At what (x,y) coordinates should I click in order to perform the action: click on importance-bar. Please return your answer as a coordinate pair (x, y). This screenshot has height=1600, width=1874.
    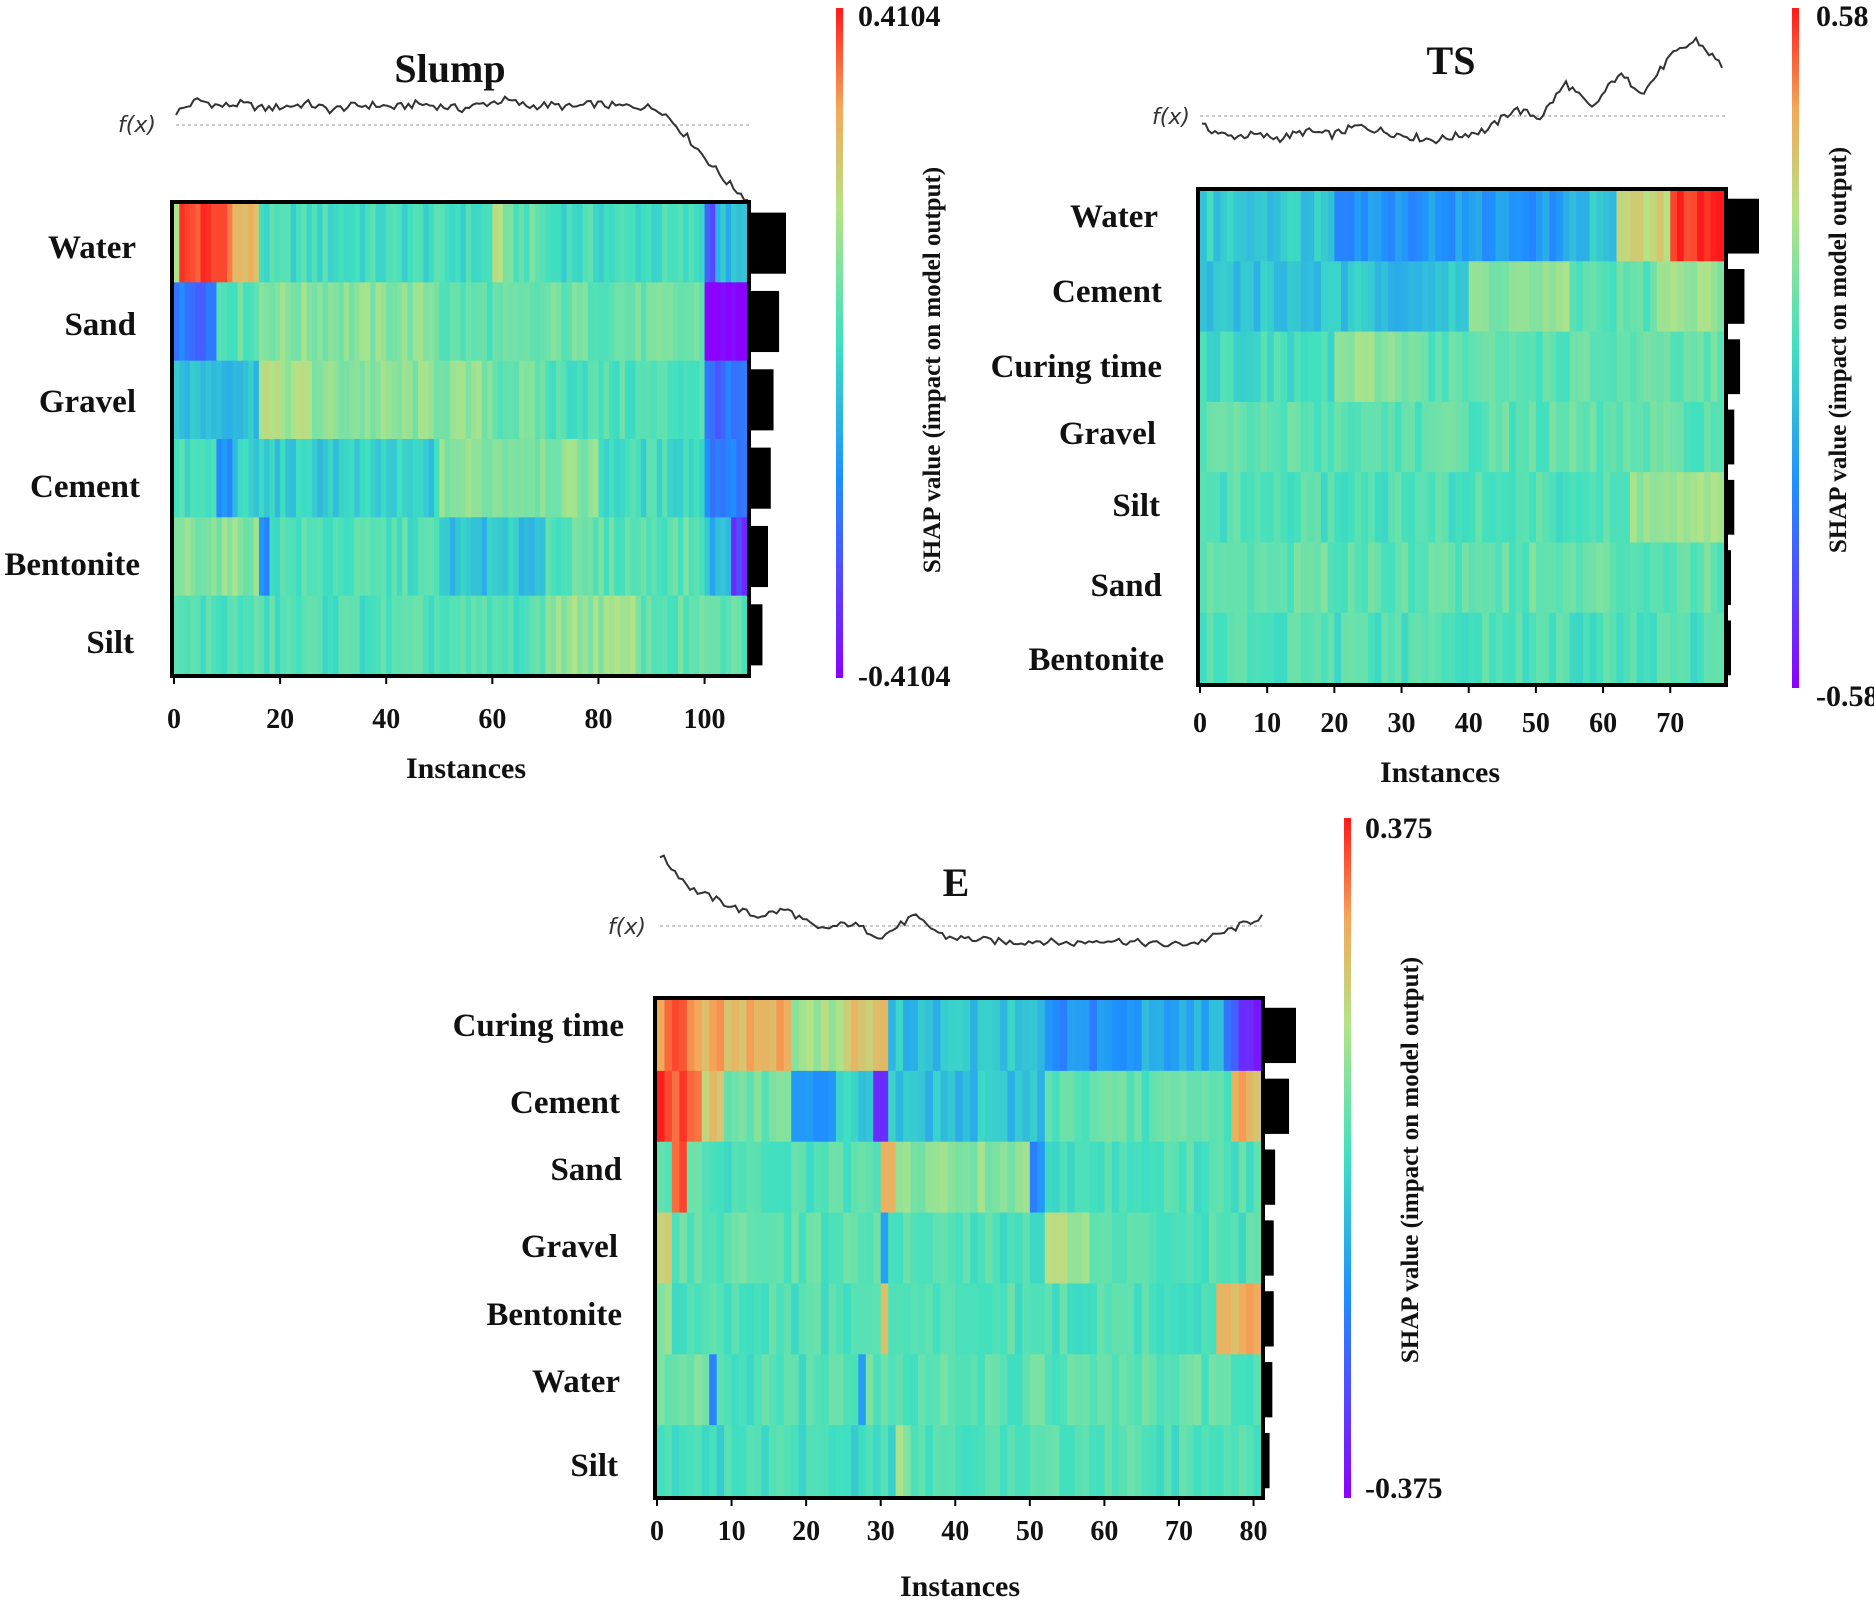
    Looking at the image, I should click on (759, 556).